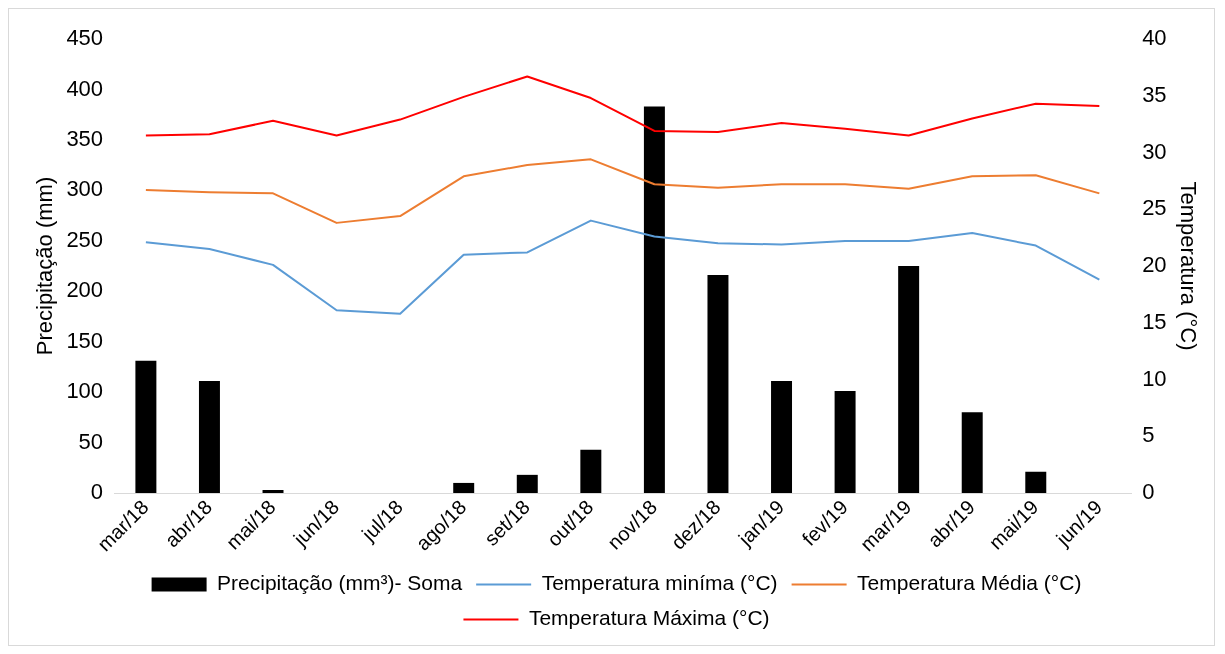 This screenshot has width=1225, height=654. I want to click on y-tick-label: 450, so click(85, 38).